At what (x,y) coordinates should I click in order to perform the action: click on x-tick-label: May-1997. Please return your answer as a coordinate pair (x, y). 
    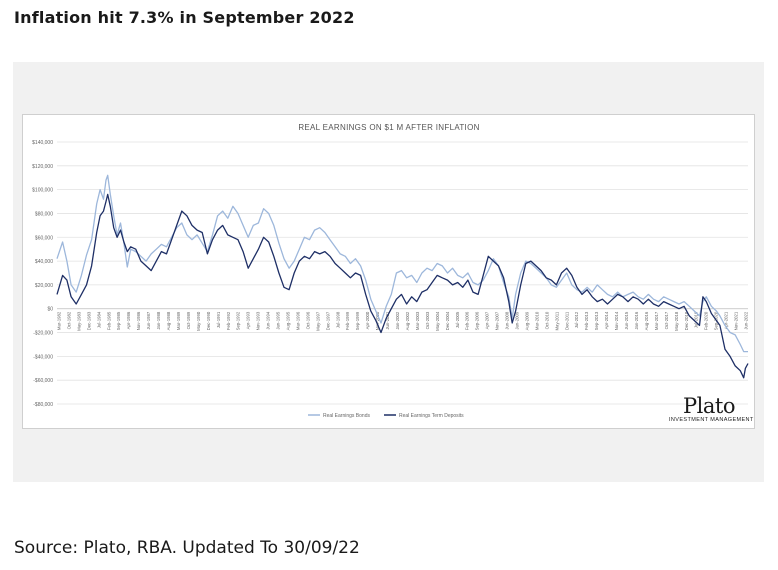
    Looking at the image, I should click on (317, 321).